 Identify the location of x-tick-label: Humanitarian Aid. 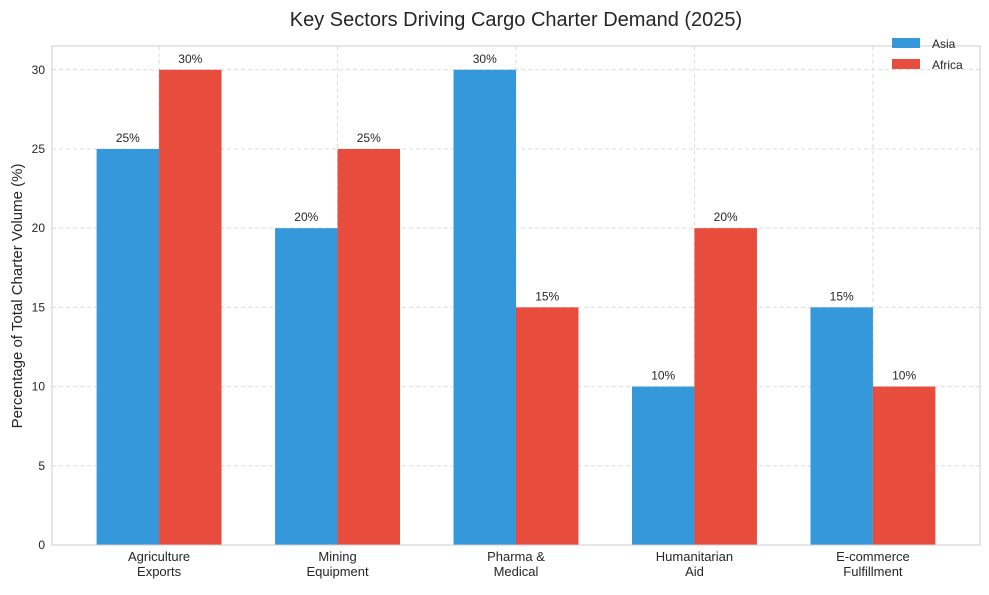
(694, 564).